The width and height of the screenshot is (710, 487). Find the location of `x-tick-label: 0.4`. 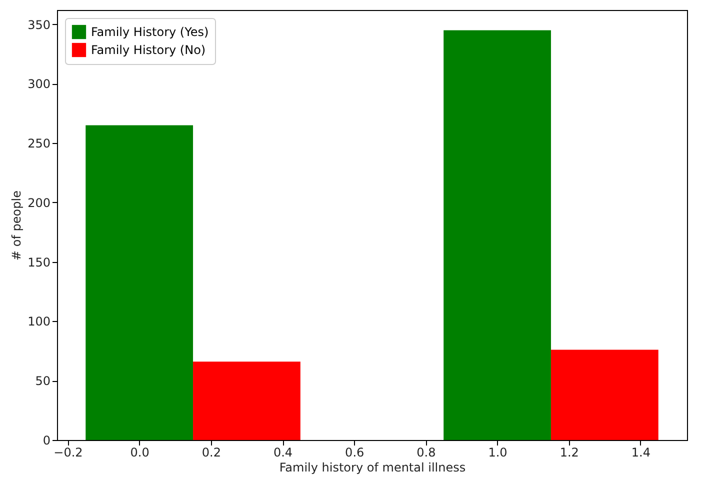

x-tick-label: 0.4 is located at coordinates (283, 453).